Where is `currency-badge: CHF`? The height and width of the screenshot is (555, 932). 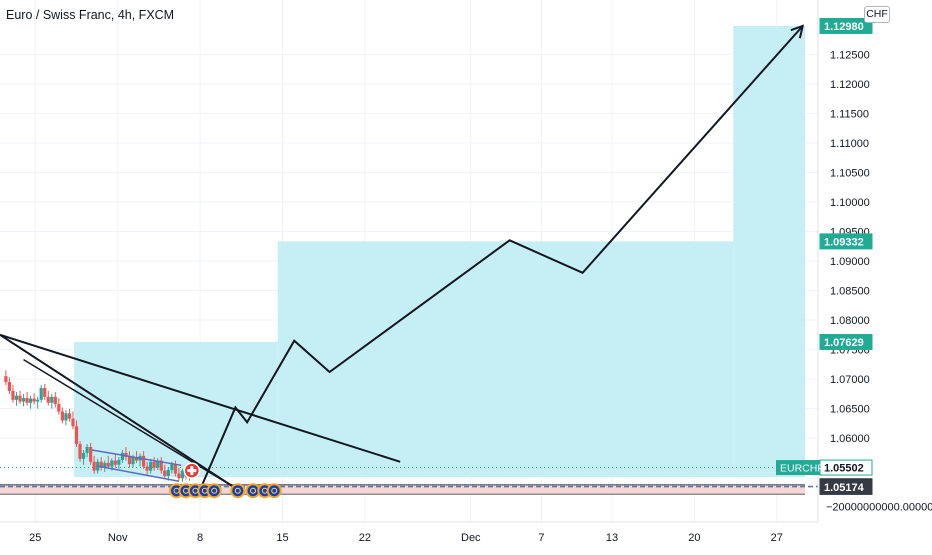 currency-badge: CHF is located at coordinates (877, 14).